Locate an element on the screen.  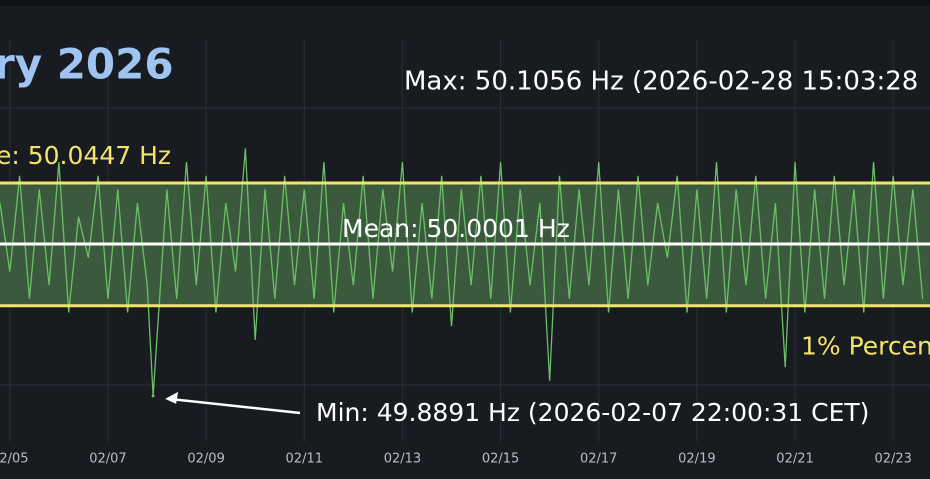
x-tick-label: 02/19 is located at coordinates (696, 459).